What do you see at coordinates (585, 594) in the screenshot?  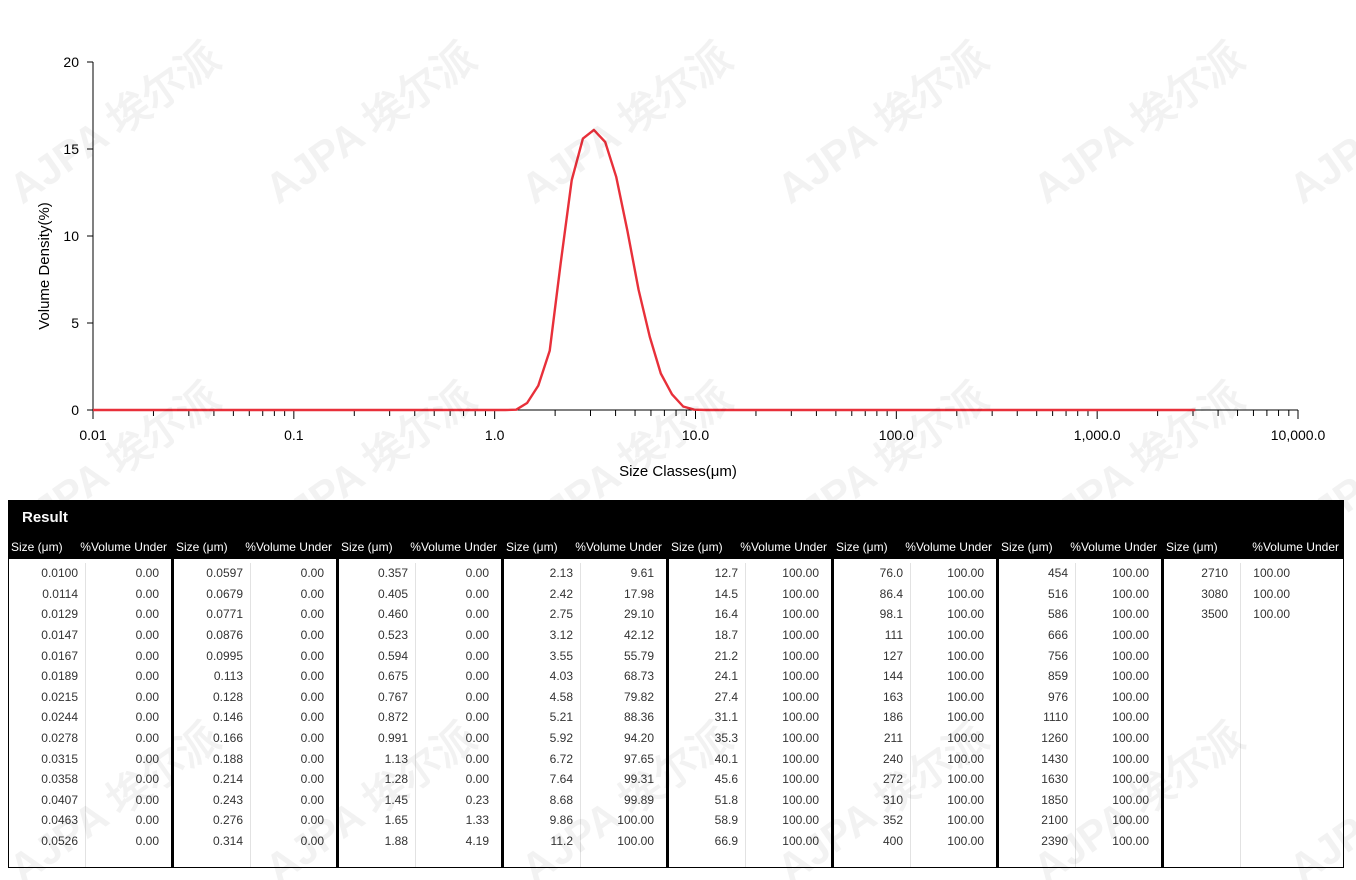 I see `table-row: 2.42 17.98` at bounding box center [585, 594].